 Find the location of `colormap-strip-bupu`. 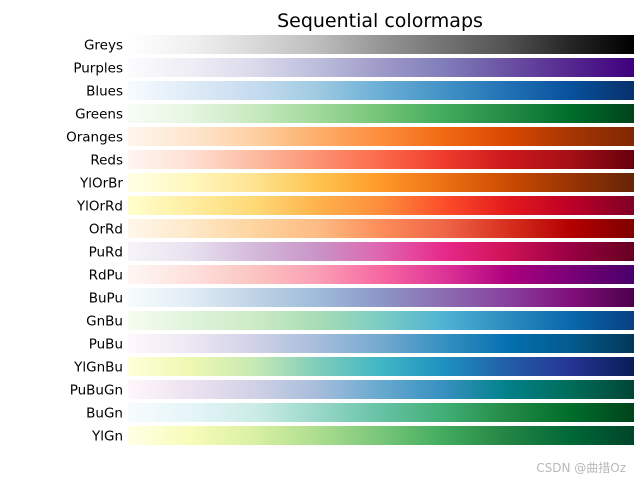

colormap-strip-bupu is located at coordinates (381, 297).